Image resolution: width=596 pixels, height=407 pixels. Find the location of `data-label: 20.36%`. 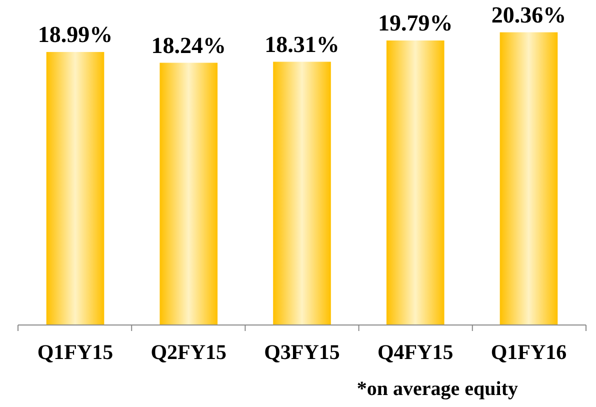

data-label: 20.36% is located at coordinates (528, 15).